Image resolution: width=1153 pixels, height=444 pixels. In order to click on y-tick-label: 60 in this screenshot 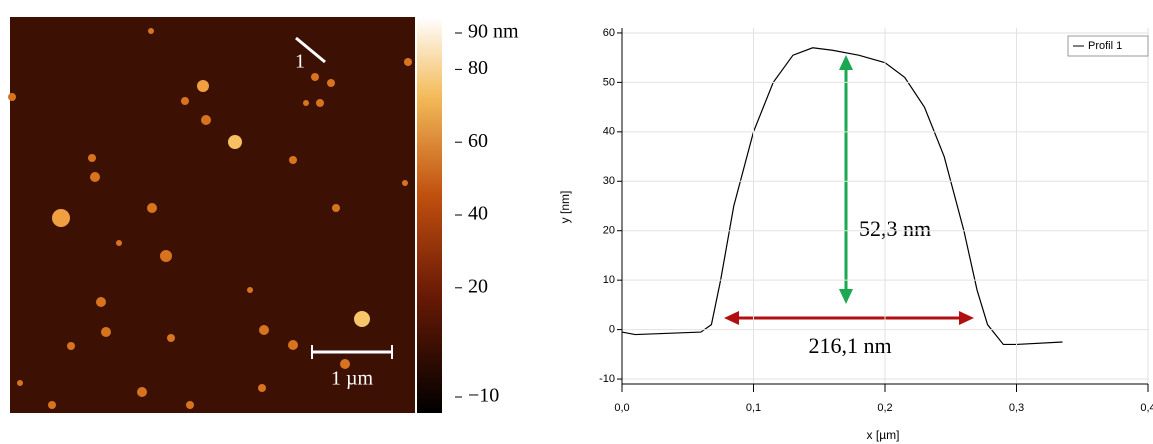, I will do `click(609, 33)`.